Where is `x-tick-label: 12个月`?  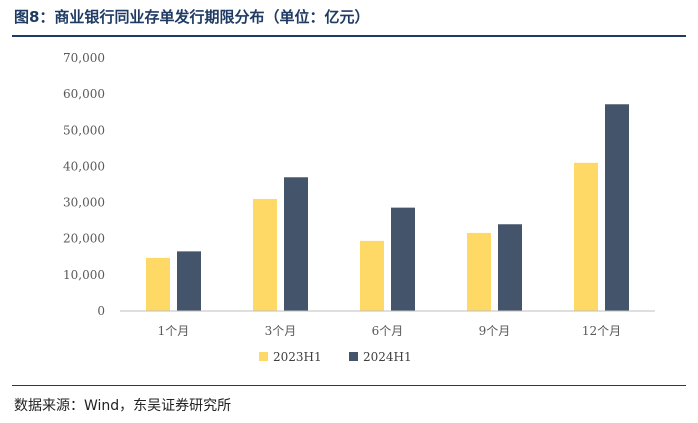
x-tick-label: 12个月 is located at coordinates (601, 331).